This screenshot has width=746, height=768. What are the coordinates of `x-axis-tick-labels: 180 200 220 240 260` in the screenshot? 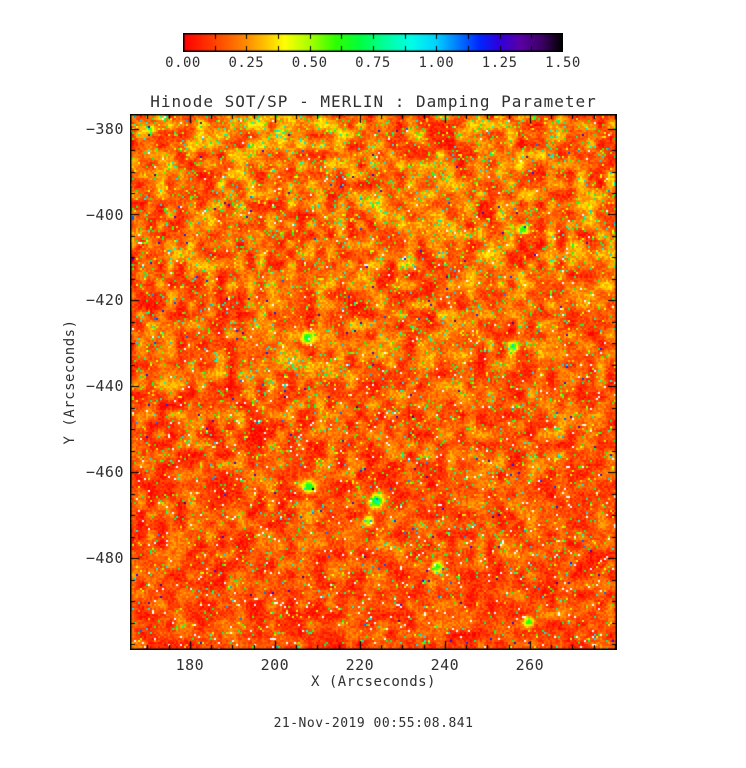 It's located at (373, 665).